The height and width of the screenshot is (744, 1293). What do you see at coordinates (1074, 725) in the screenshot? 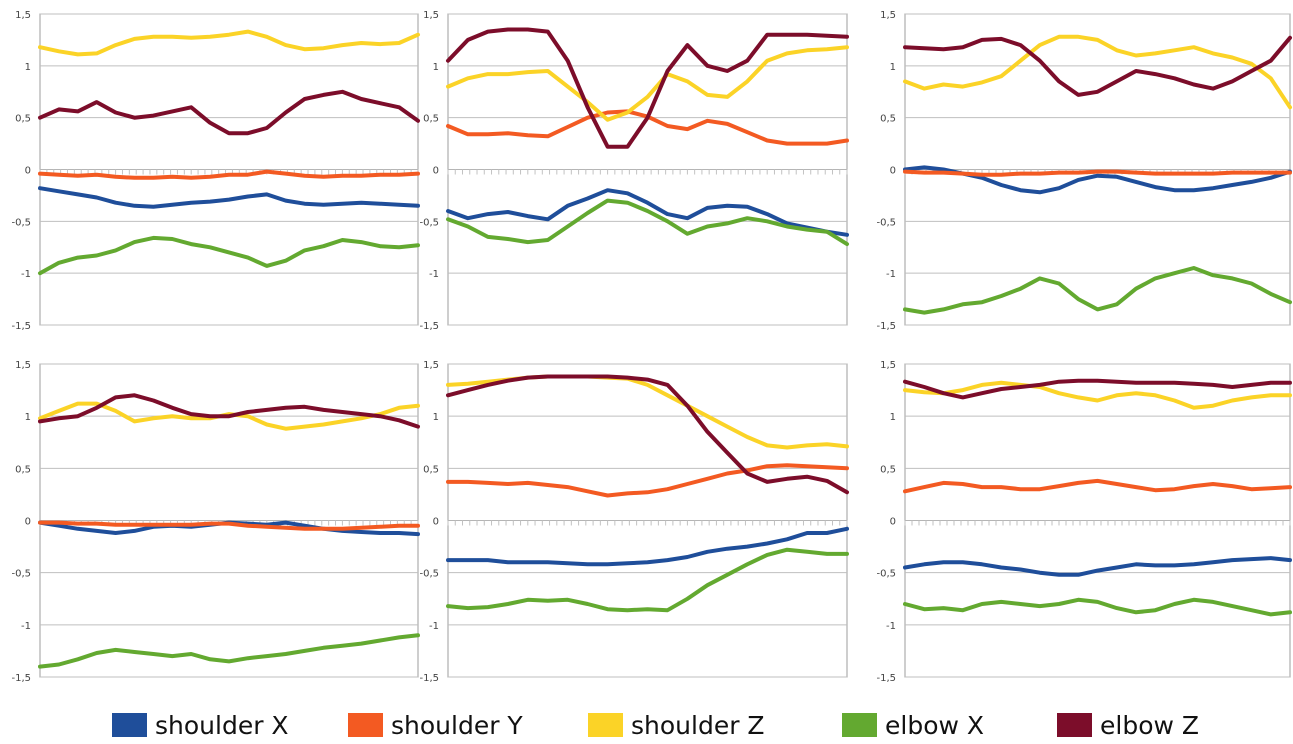
I see `legend-swatch-elbow-z` at bounding box center [1074, 725].